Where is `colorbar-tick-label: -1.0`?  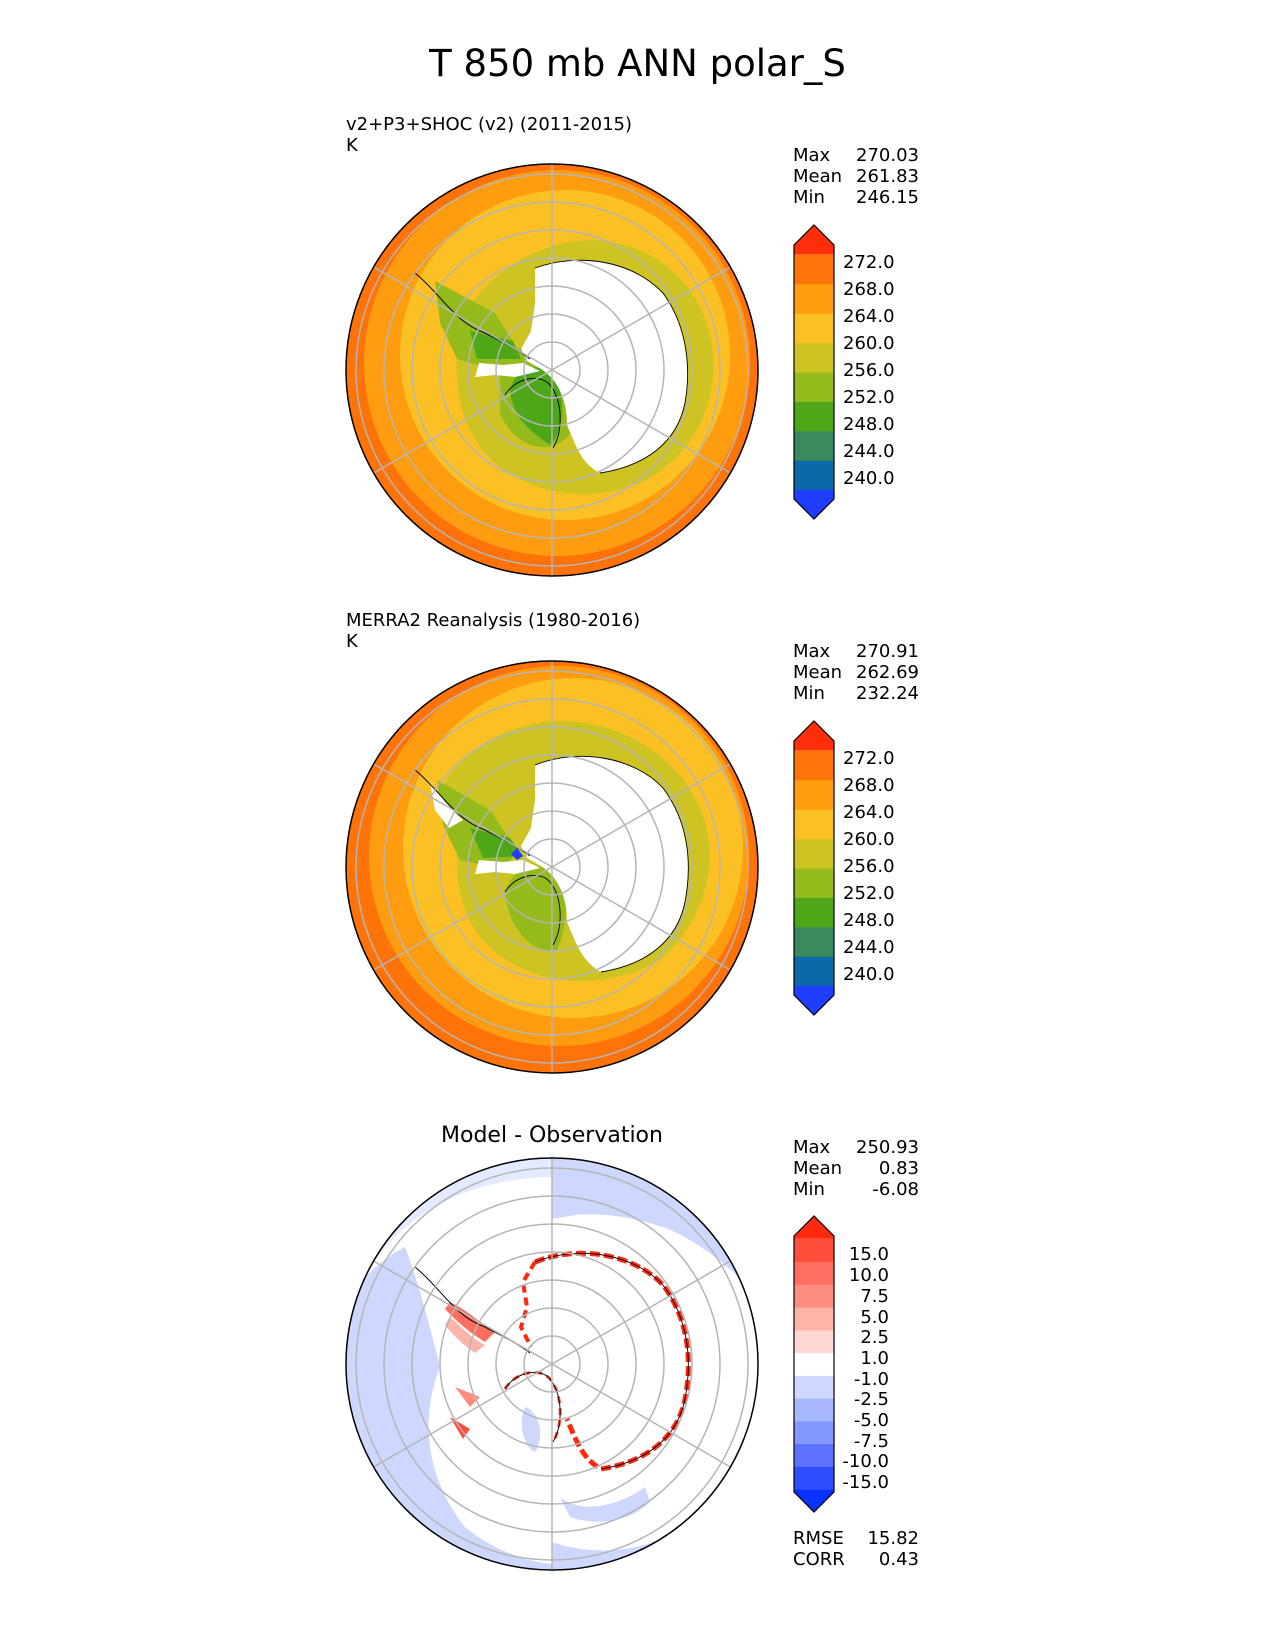
colorbar-tick-label: -1.0 is located at coordinates (871, 1379).